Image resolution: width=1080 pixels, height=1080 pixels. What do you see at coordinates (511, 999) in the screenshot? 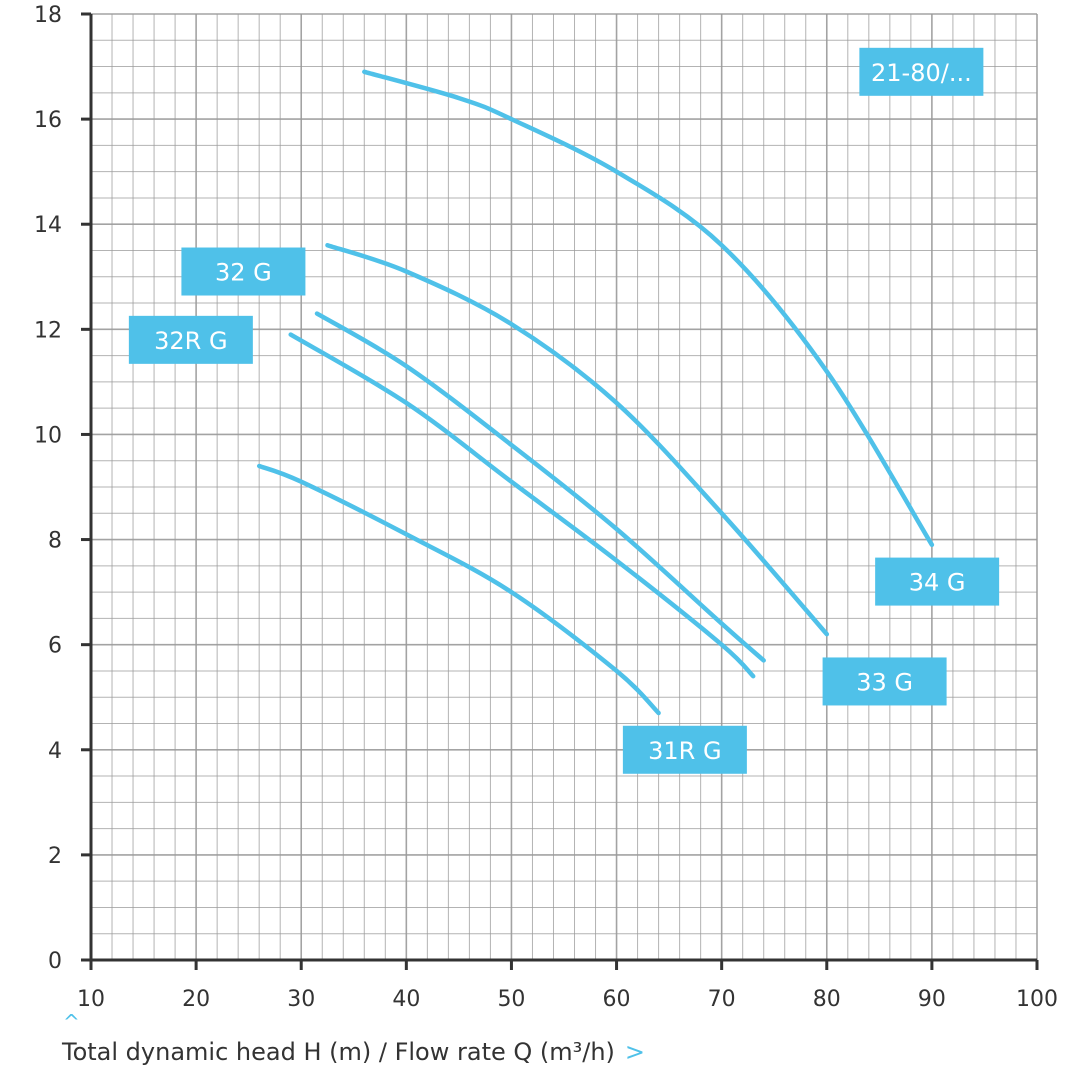
I see `x-tick-label: 50` at bounding box center [511, 999].